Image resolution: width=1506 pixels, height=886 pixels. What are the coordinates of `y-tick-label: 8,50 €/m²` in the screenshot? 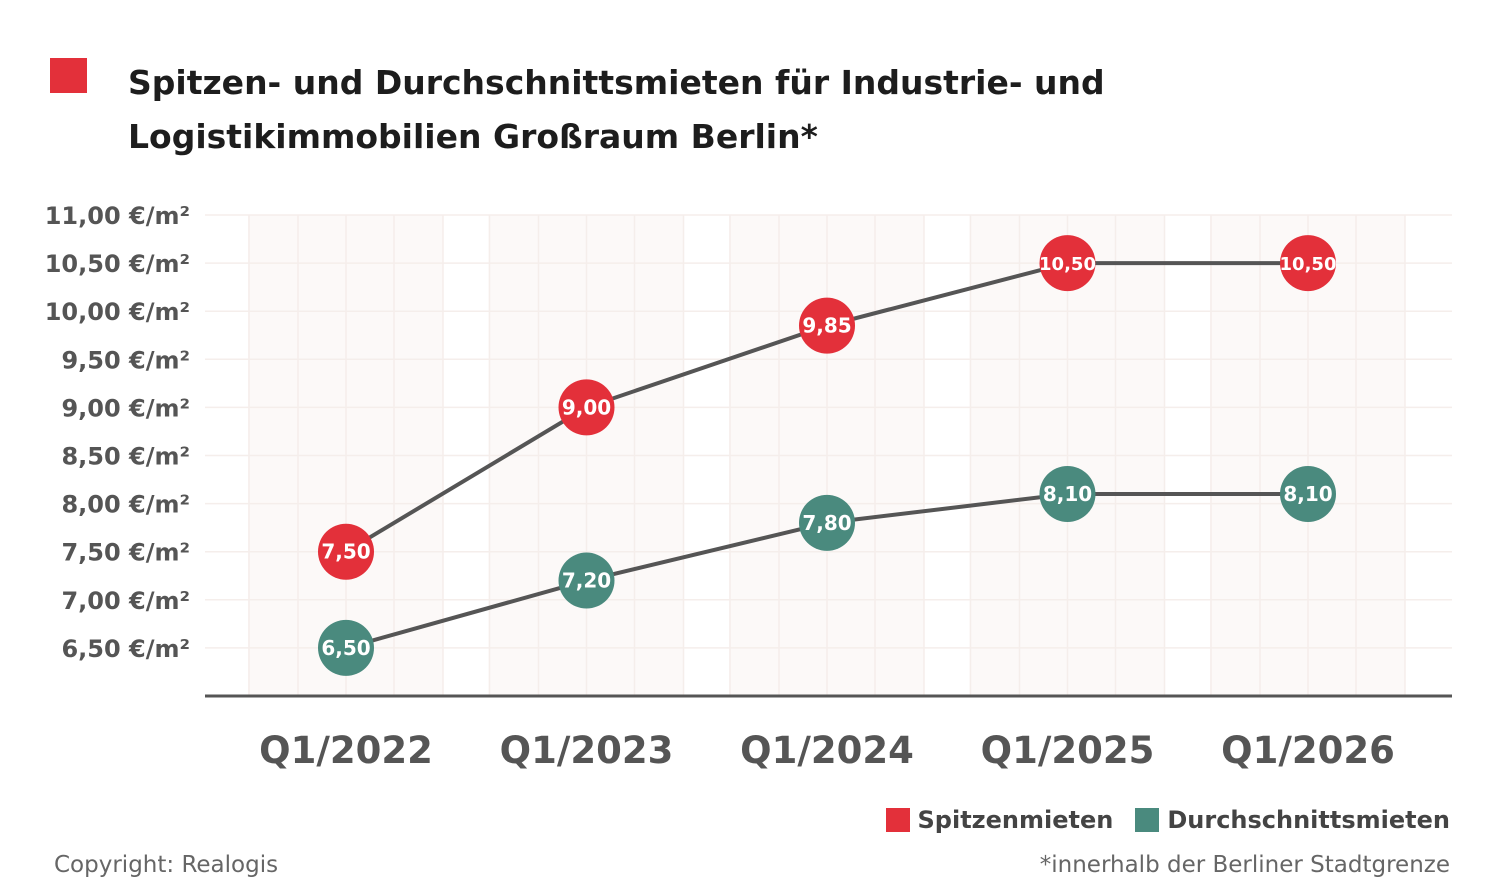 It's located at (125, 457).